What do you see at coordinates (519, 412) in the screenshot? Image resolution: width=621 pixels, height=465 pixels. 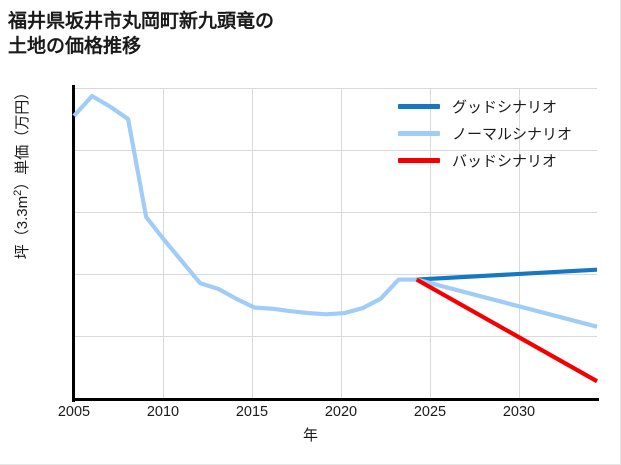 I see `xtick-label-2030: 2030` at bounding box center [519, 412].